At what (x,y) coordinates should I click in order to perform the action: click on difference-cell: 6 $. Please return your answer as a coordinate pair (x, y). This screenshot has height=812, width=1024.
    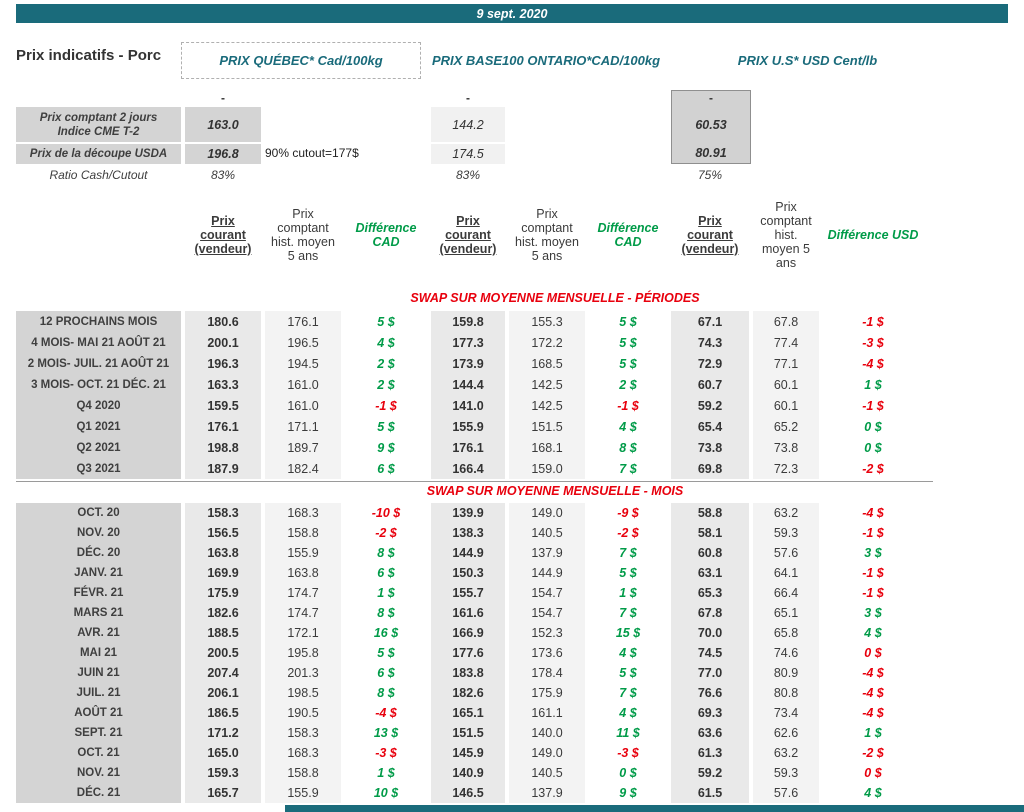
    Looking at the image, I should click on (386, 673).